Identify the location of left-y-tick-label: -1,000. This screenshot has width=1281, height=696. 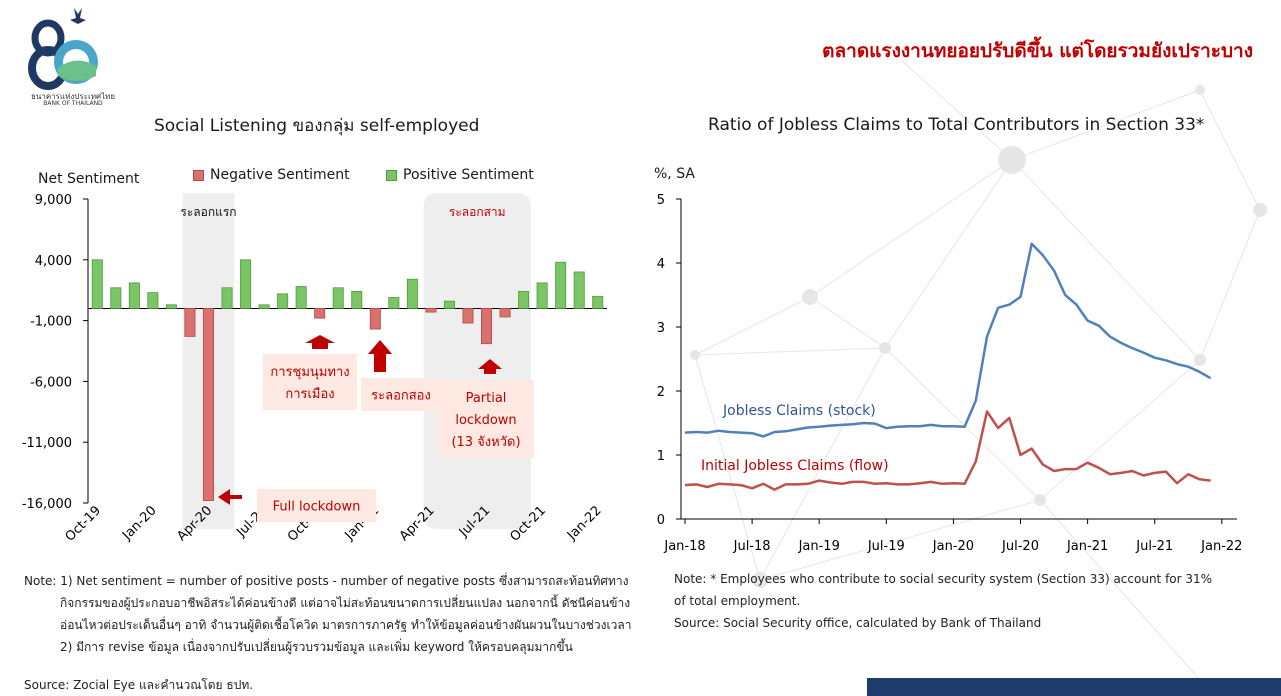
(51, 322).